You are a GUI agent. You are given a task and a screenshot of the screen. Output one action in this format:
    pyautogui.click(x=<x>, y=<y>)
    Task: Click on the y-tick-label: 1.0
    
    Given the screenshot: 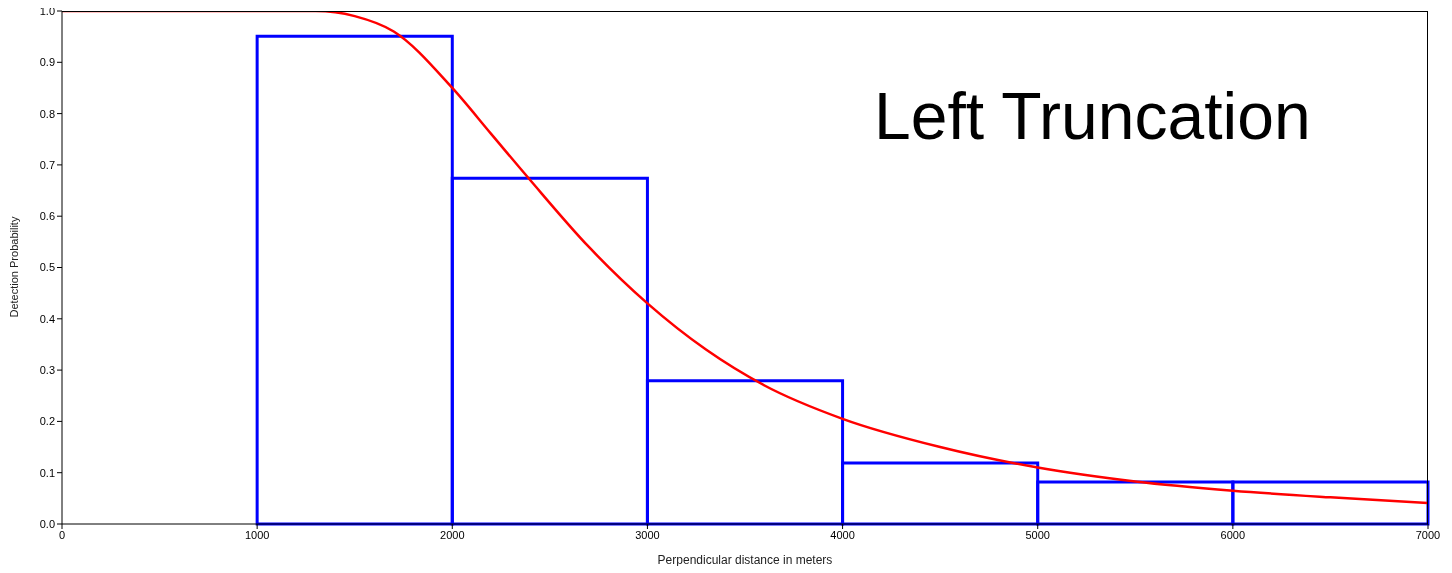 What is the action you would take?
    pyautogui.click(x=47, y=10)
    